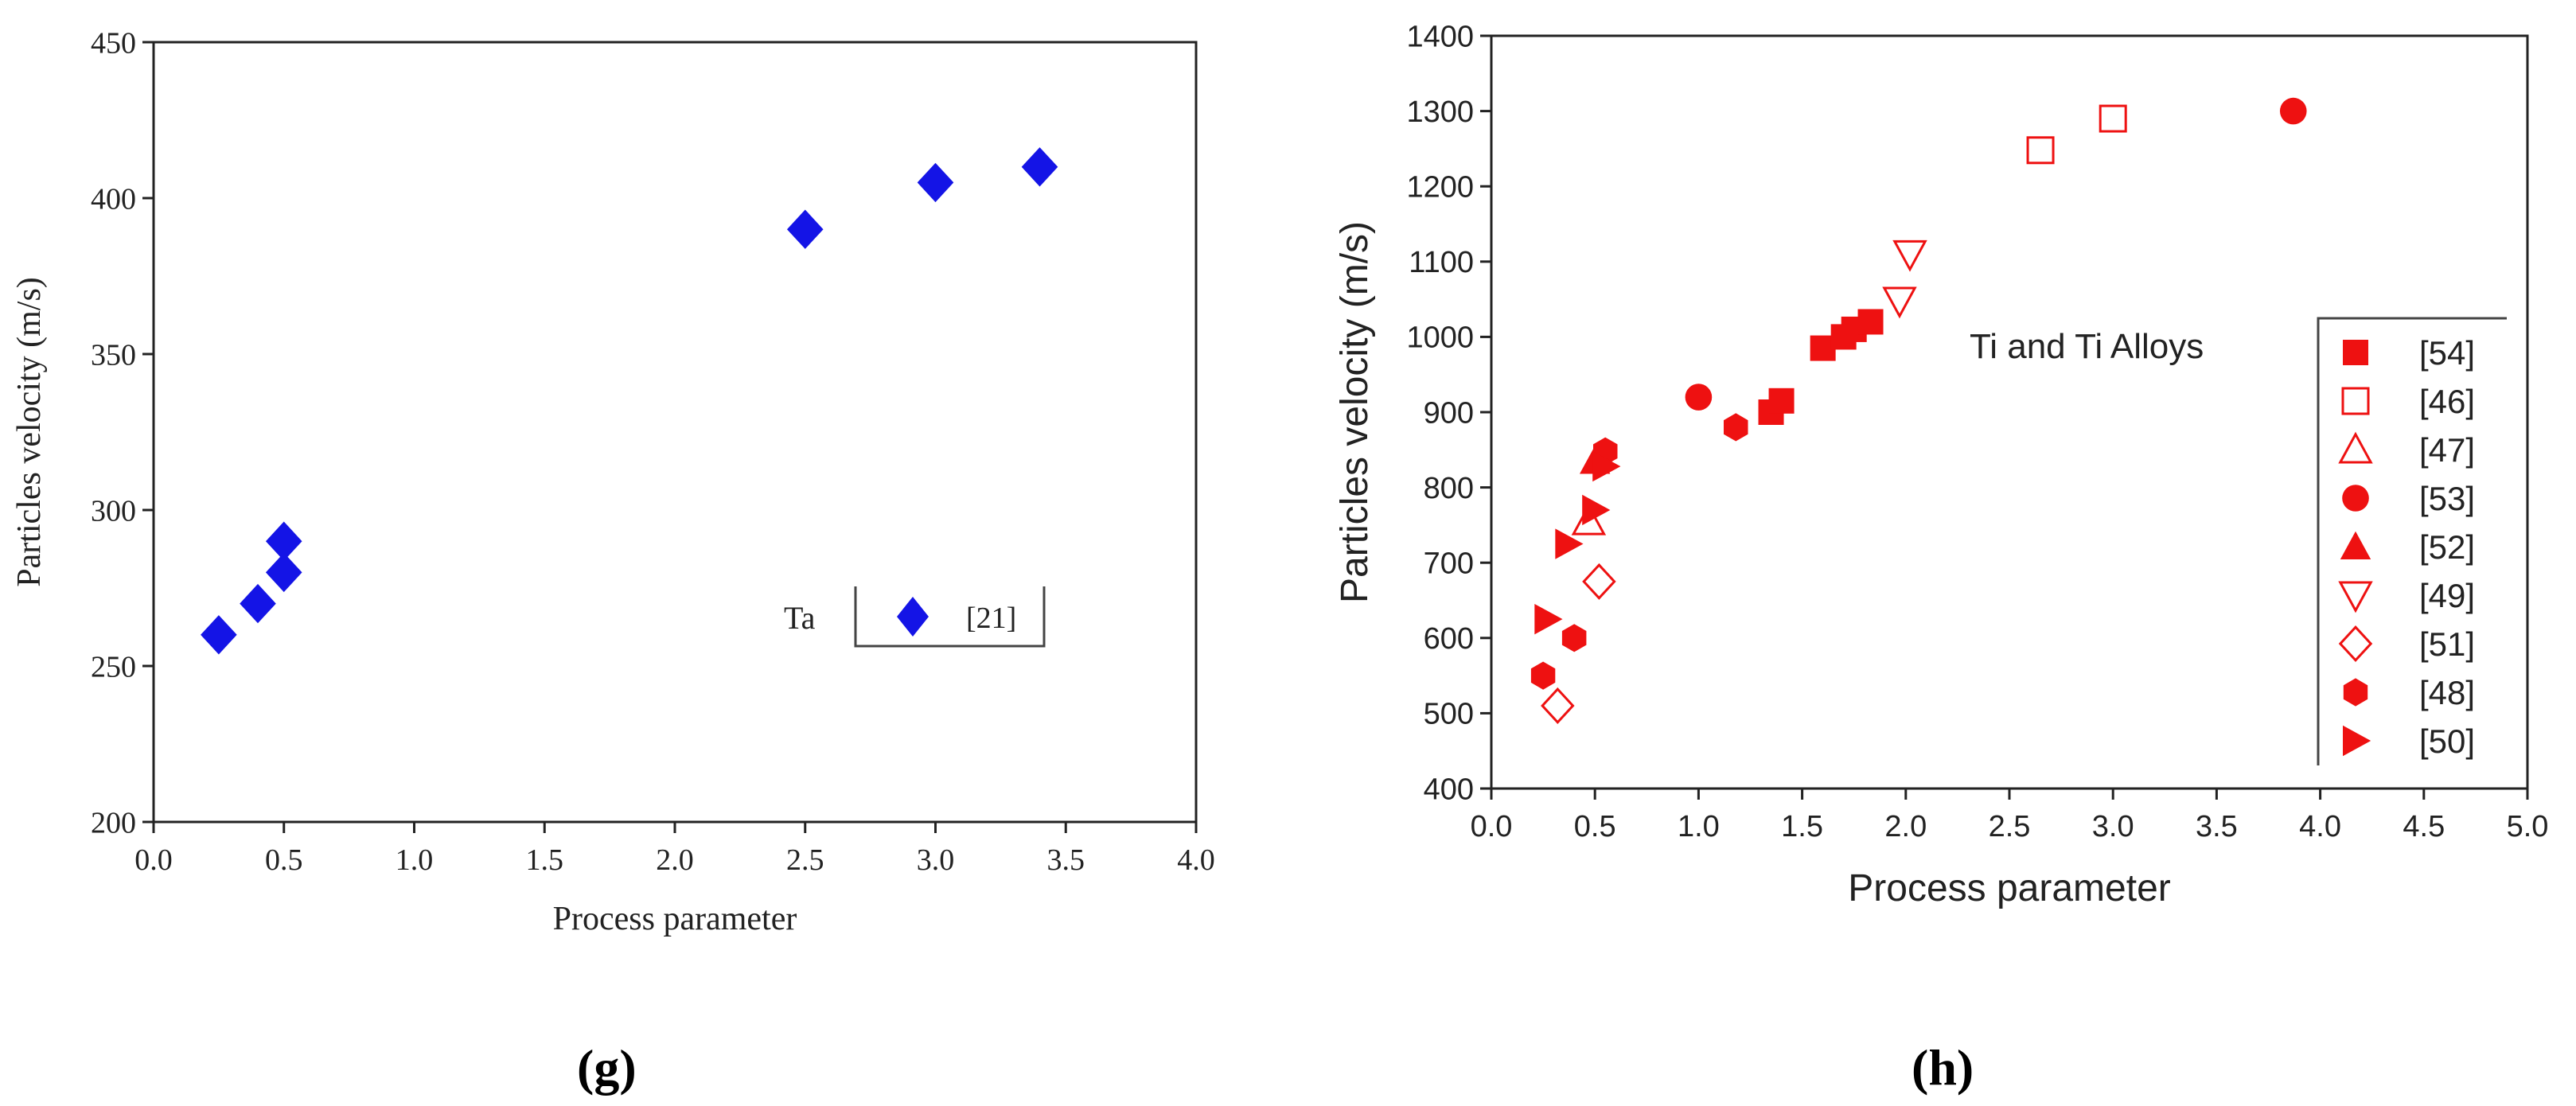 The width and height of the screenshot is (2576, 1106). What do you see at coordinates (415, 860) in the screenshot?
I see `g-x-tick-label: 1.0` at bounding box center [415, 860].